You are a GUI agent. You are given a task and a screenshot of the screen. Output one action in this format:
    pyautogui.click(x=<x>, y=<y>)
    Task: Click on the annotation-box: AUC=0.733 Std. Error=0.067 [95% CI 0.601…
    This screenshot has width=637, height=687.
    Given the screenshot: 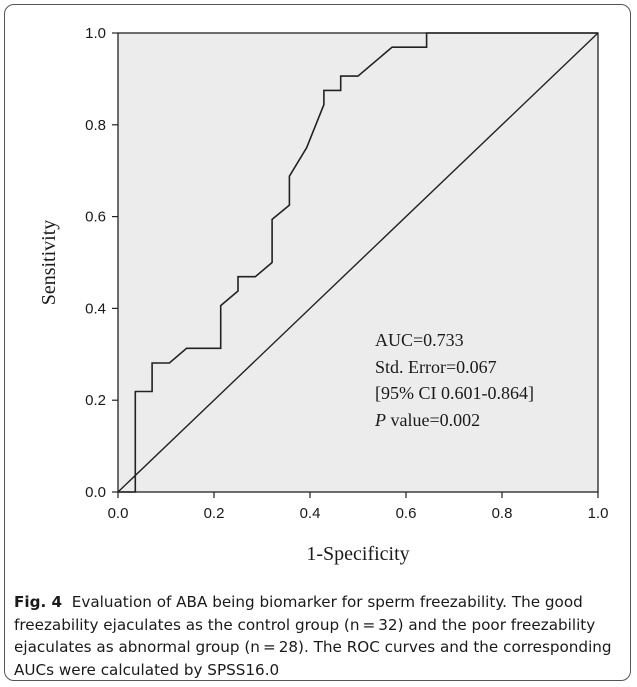 What is the action you would take?
    pyautogui.click(x=454, y=380)
    